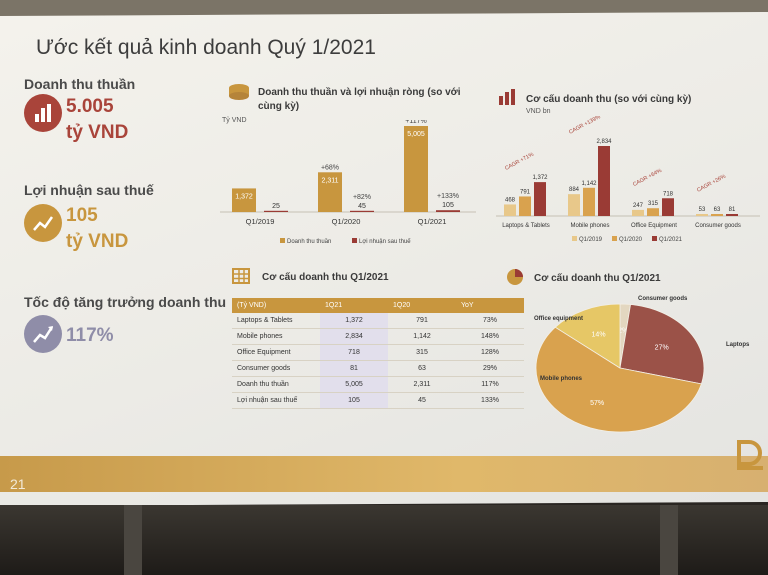 The height and width of the screenshot is (575, 768). What do you see at coordinates (97, 241) in the screenshot?
I see `kpi-unit-profit: tỷ VND` at bounding box center [97, 241].